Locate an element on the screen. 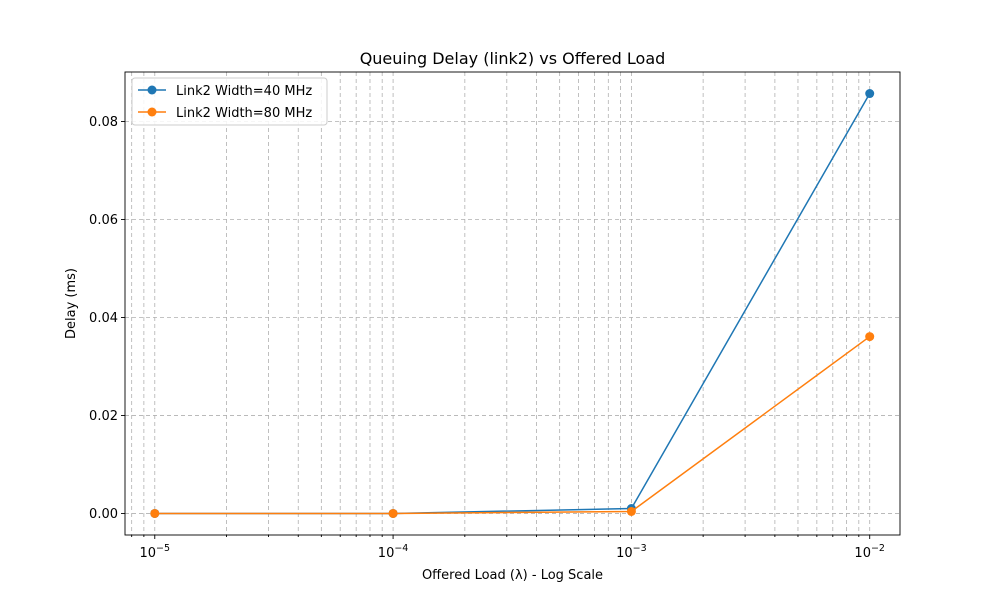  y-tick-label: 0.00 is located at coordinates (103, 514).